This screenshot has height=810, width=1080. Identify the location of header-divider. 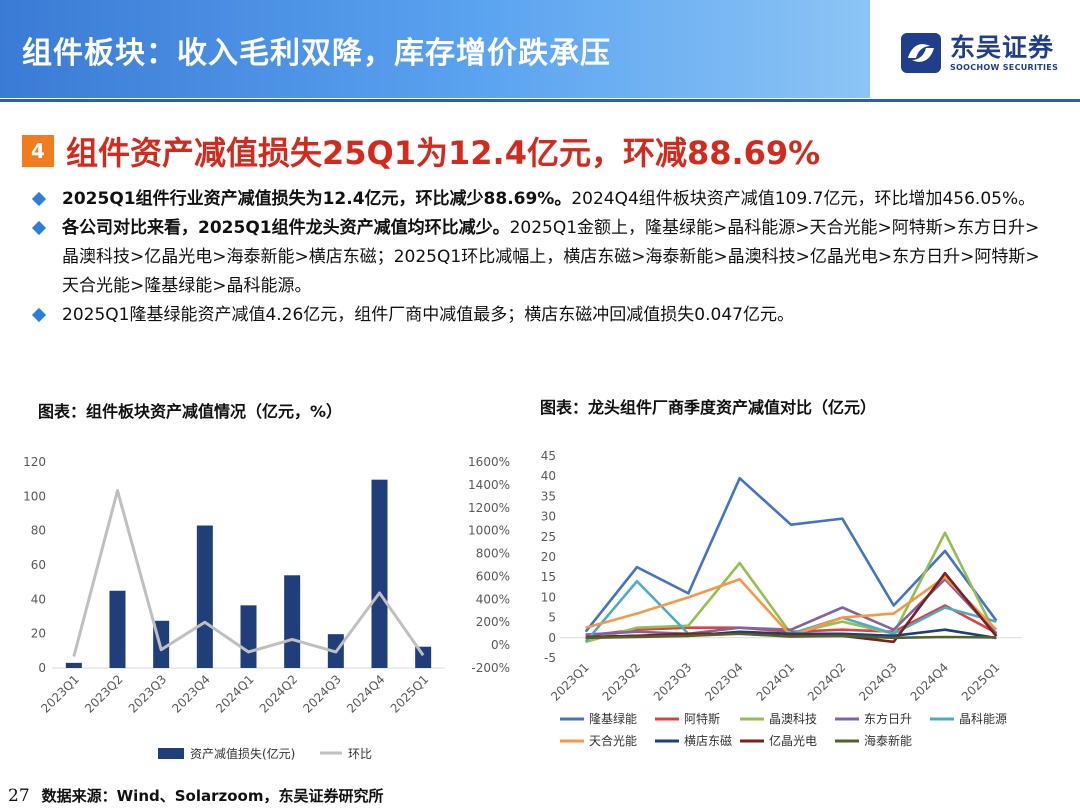
(540, 100).